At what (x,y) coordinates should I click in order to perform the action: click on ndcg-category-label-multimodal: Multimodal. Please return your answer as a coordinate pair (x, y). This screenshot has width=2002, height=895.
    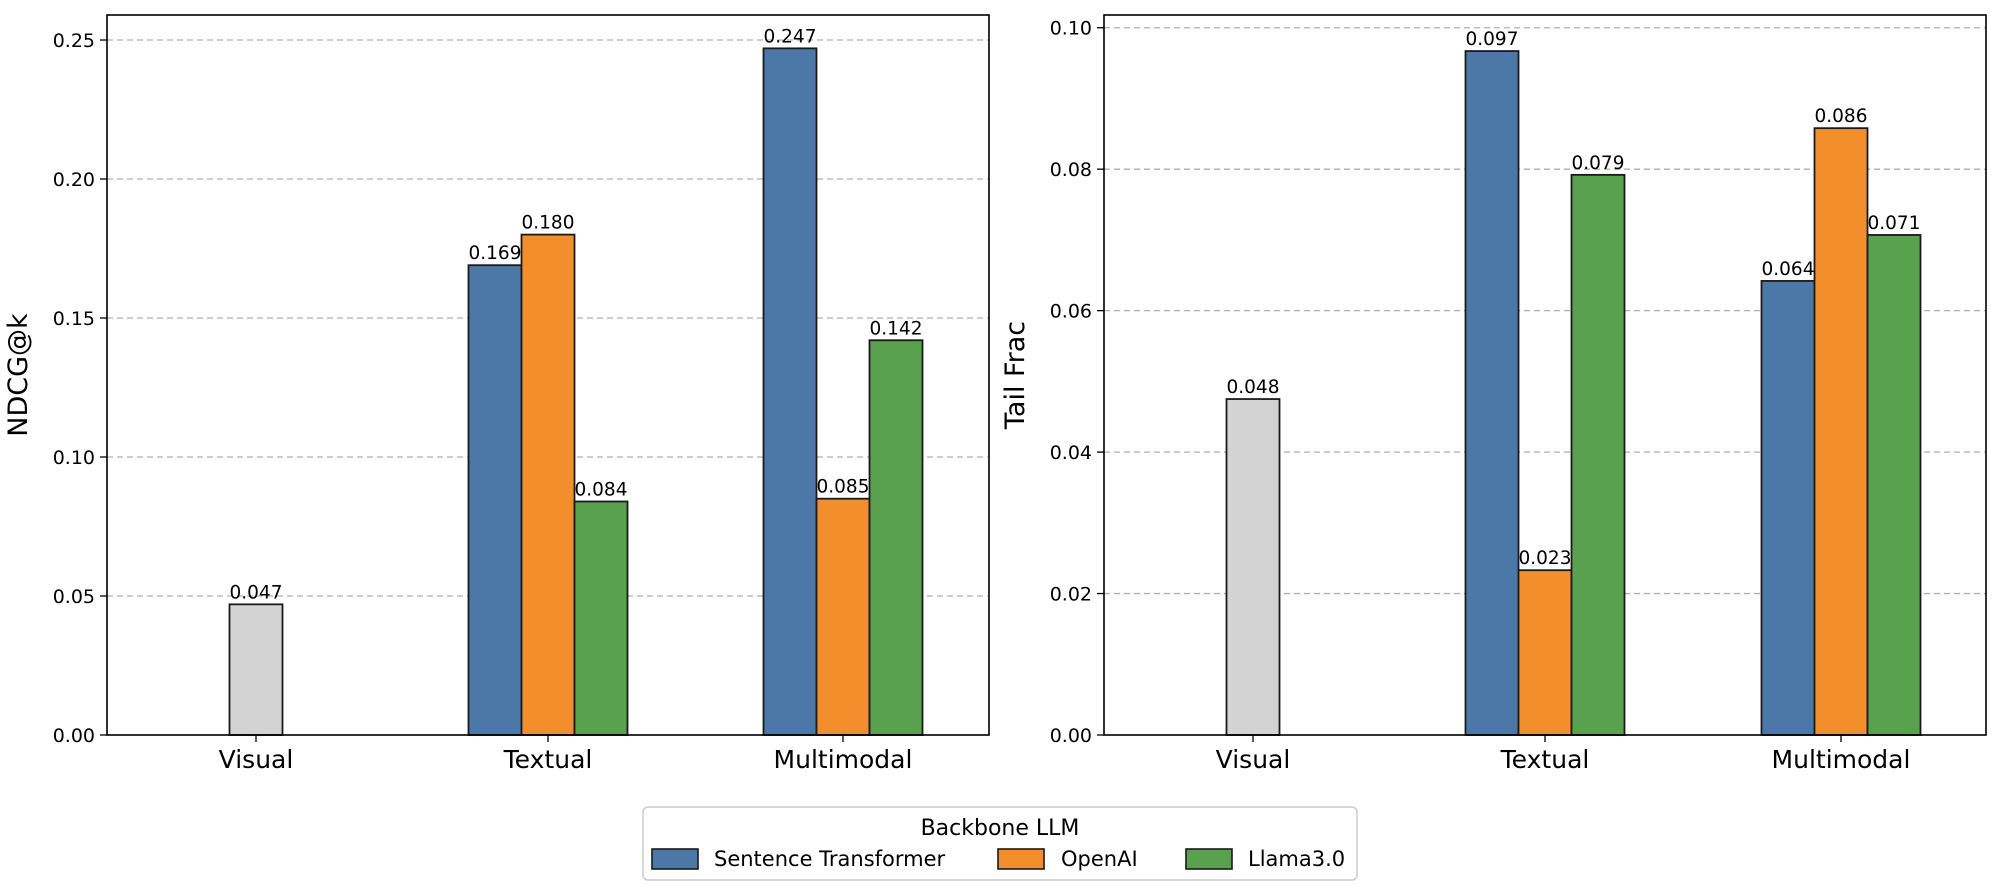
    Looking at the image, I should click on (843, 759).